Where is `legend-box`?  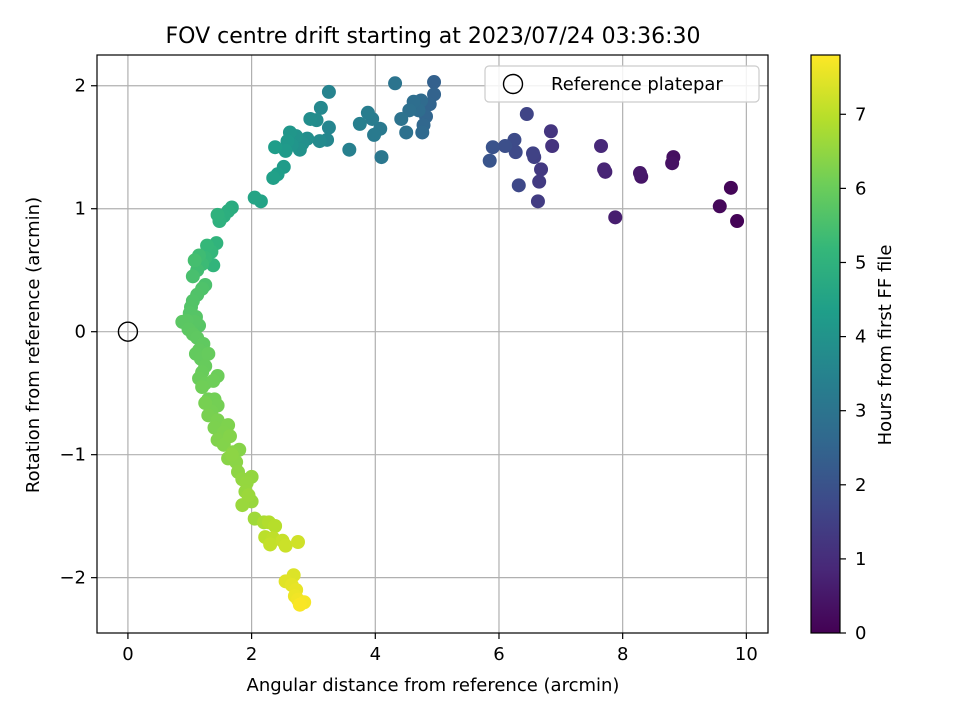
legend-box is located at coordinates (622, 84).